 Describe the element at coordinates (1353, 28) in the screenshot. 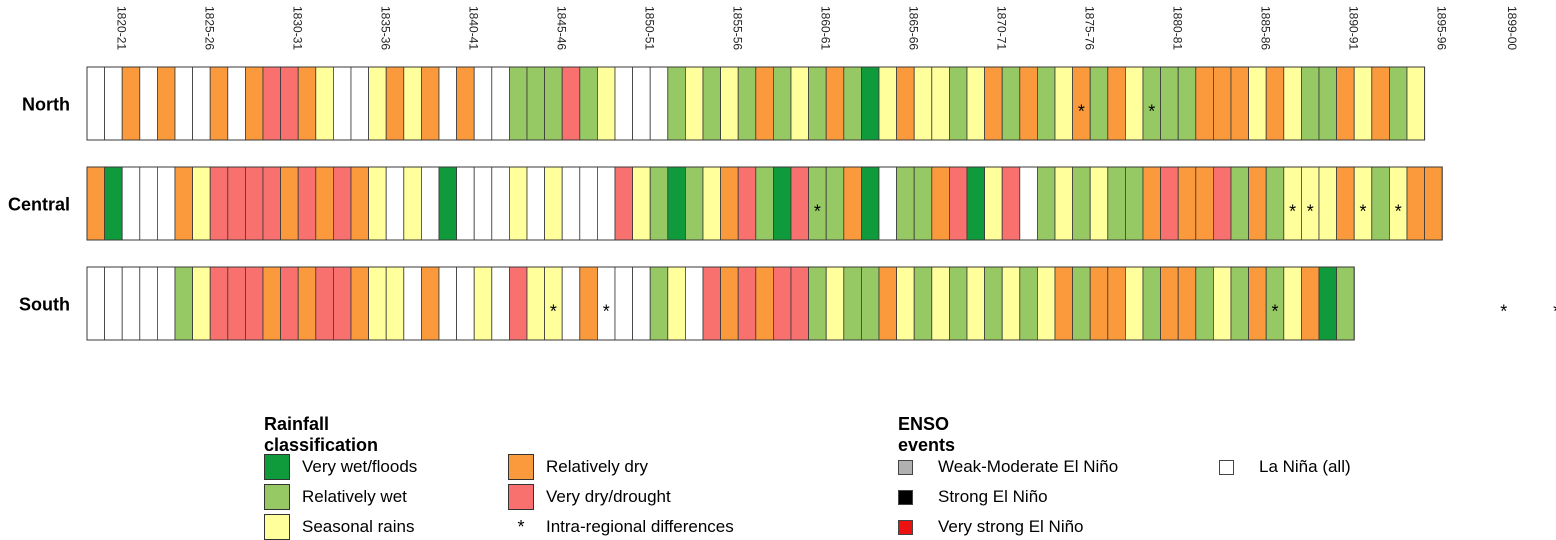

I see `year-tick-label: 1890-91` at that location.